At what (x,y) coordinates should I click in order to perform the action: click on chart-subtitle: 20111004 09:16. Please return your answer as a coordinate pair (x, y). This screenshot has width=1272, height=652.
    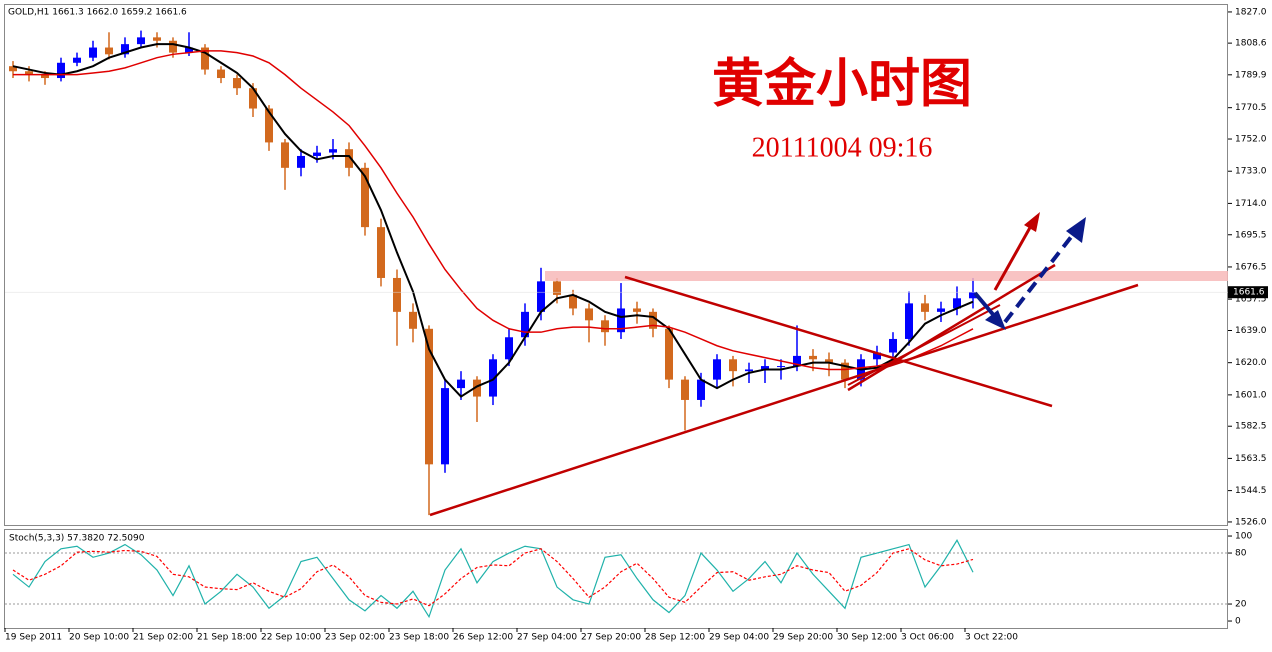
    Looking at the image, I should click on (842, 147).